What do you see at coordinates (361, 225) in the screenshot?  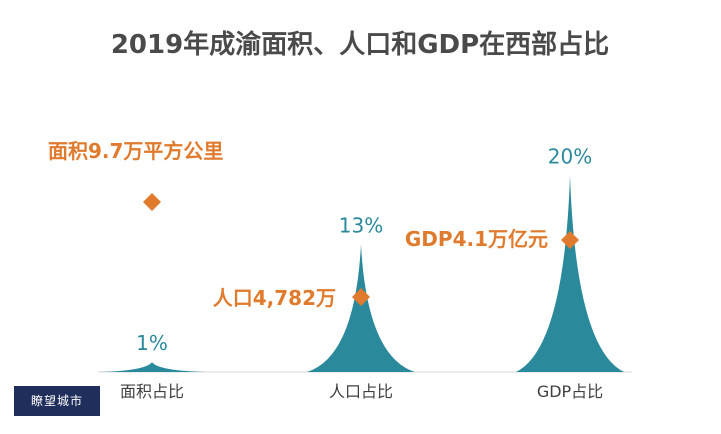 I see `value-label-2: 13%` at bounding box center [361, 225].